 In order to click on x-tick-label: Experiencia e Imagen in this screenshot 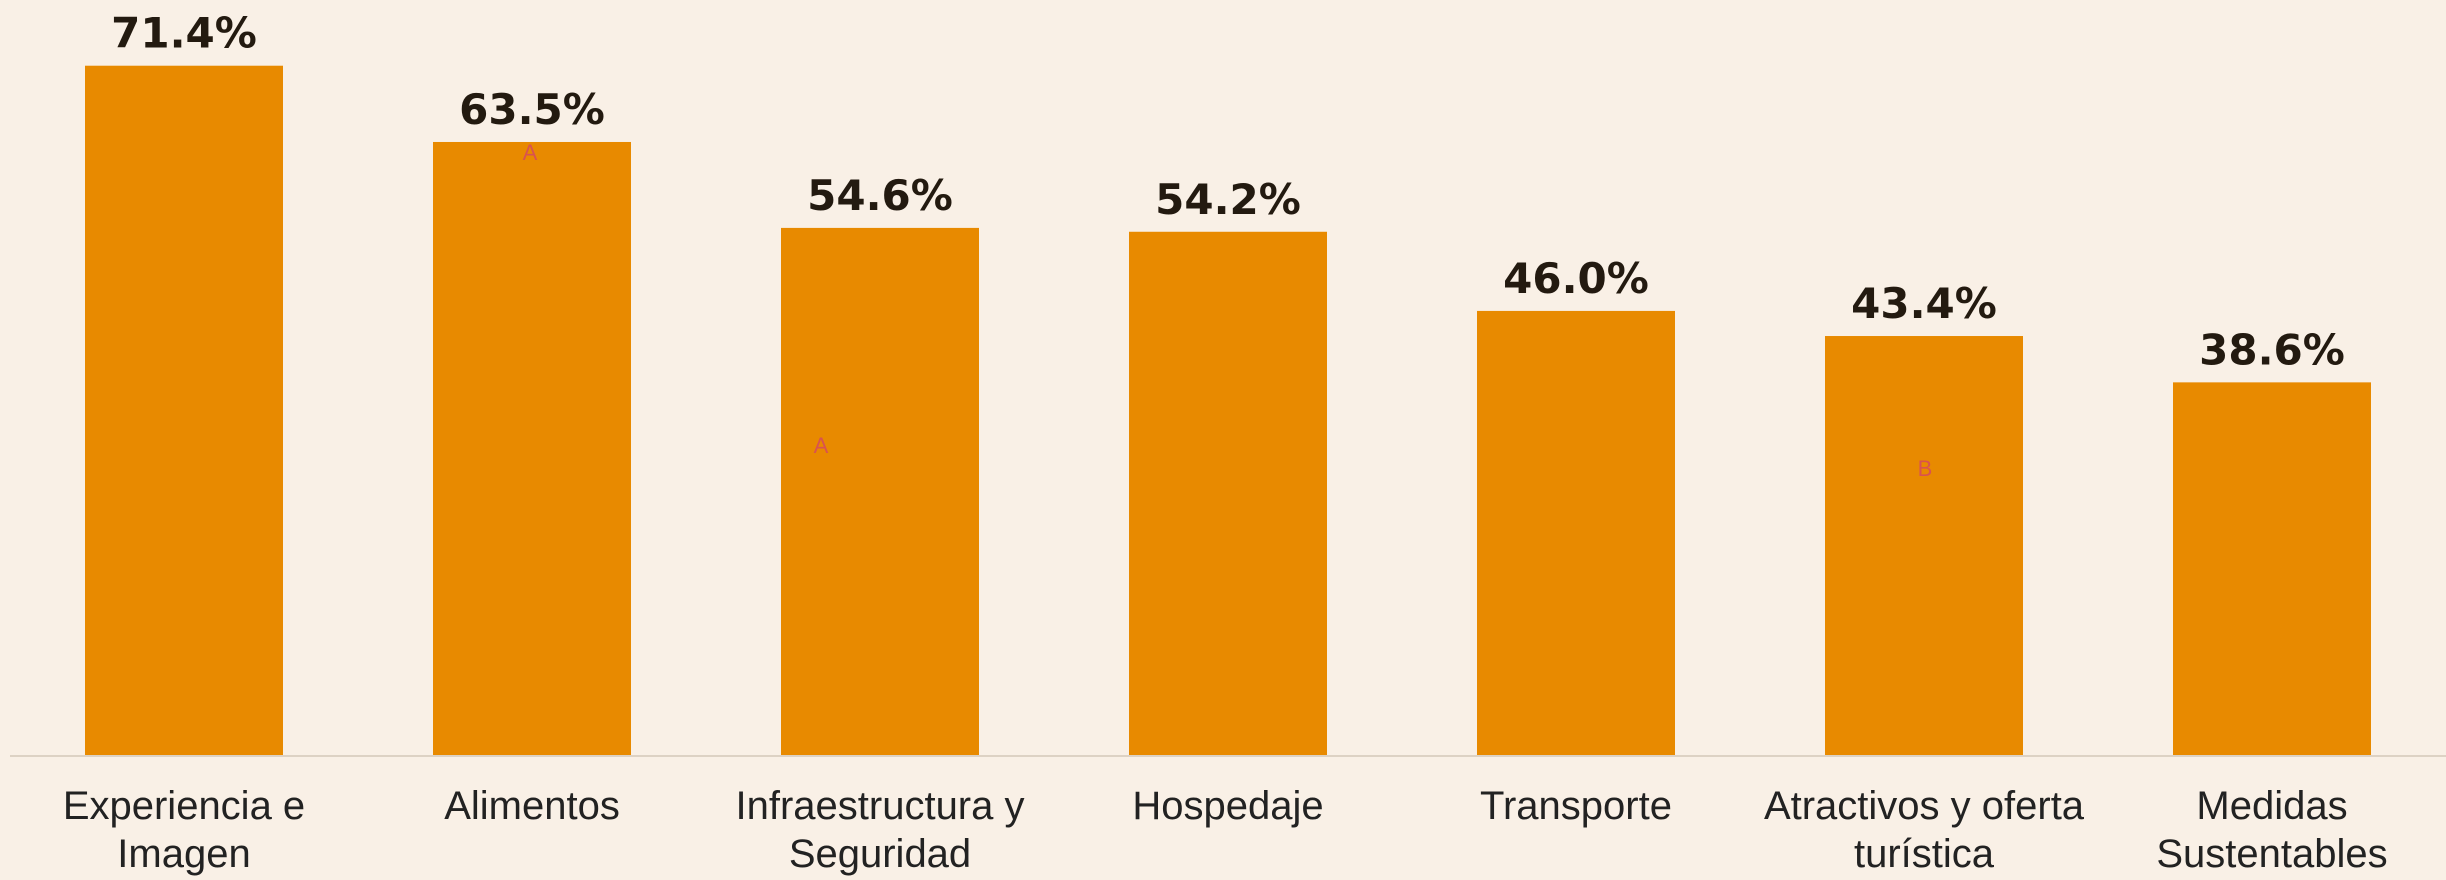, I will do `click(184, 830)`.